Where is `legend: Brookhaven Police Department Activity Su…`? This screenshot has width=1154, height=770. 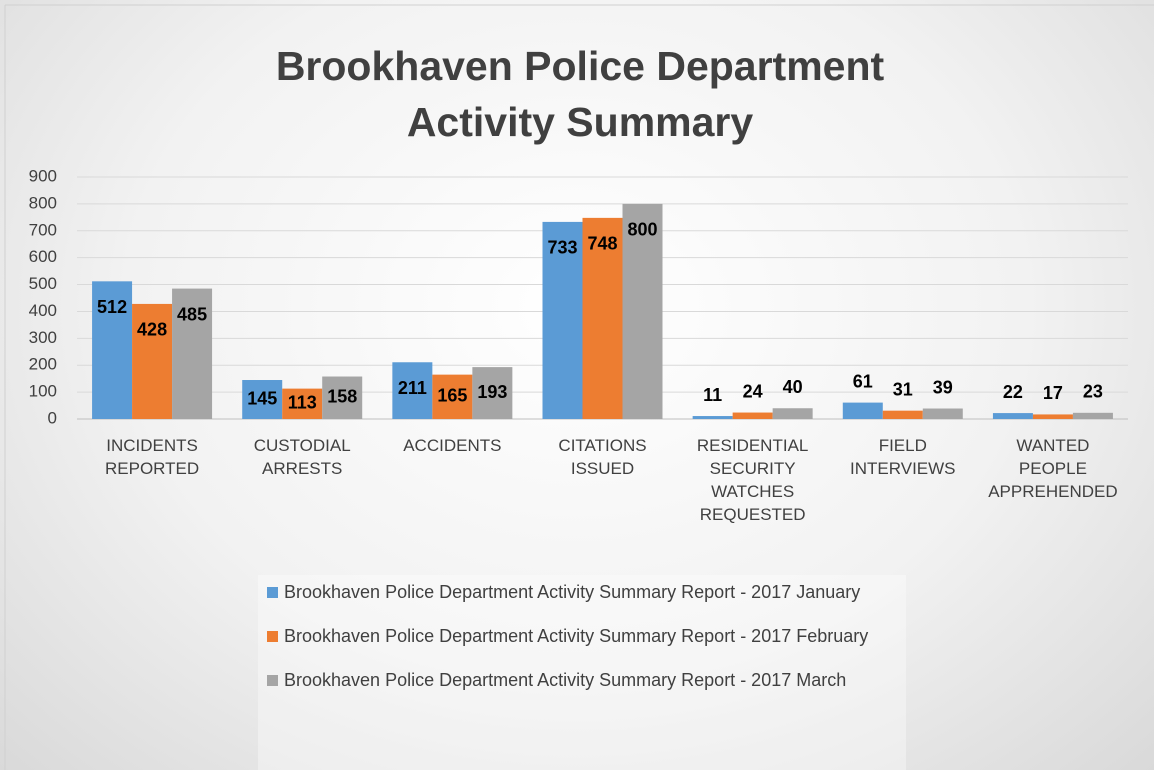 legend: Brookhaven Police Department Activity Su… is located at coordinates (582, 672).